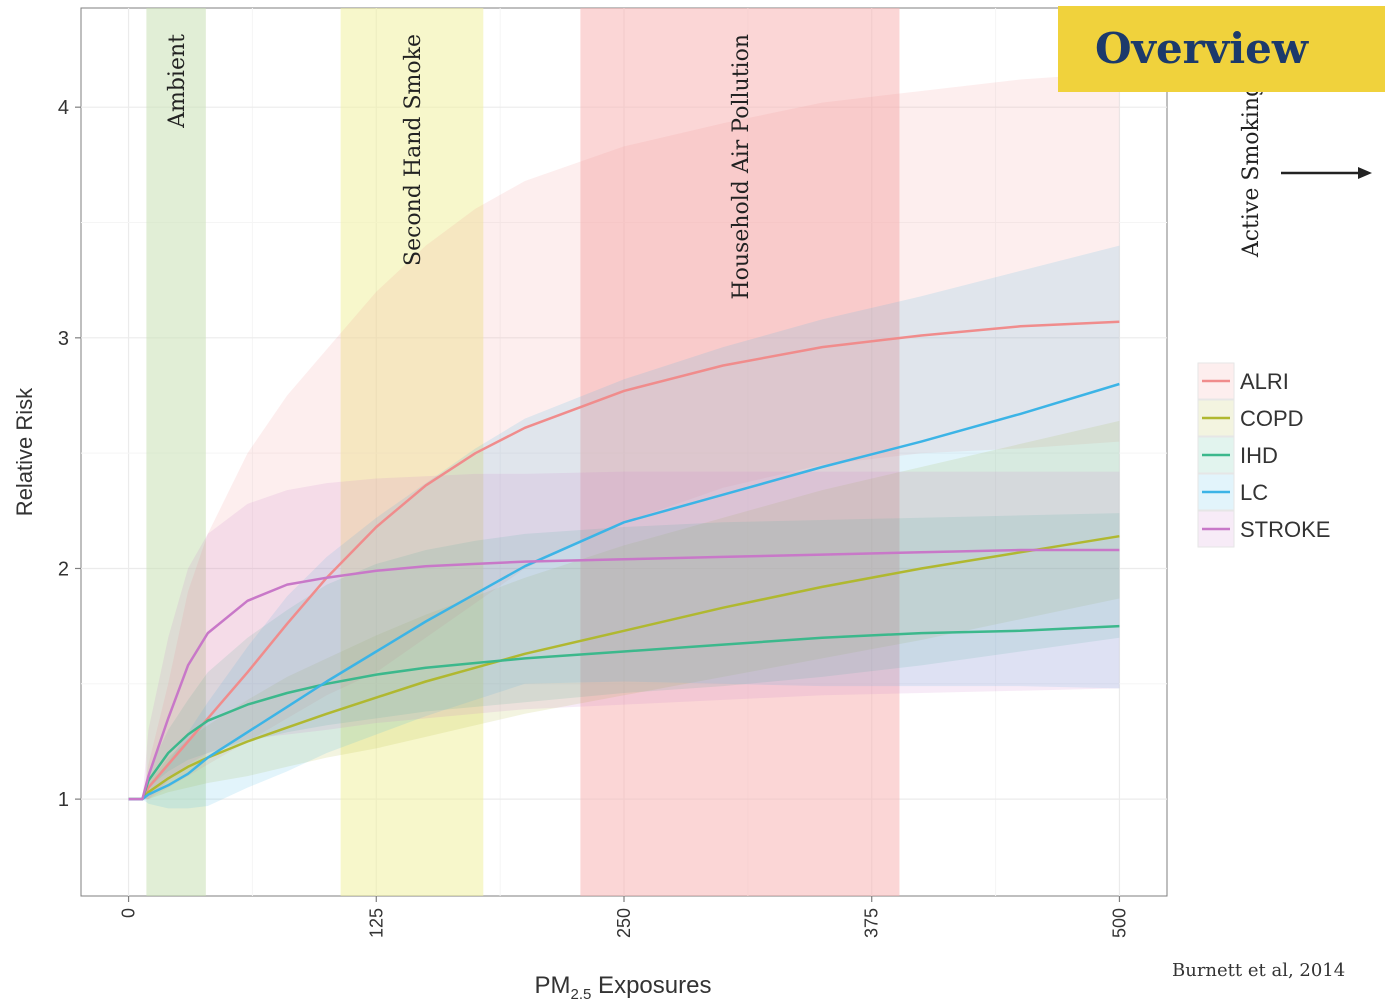 Image resolution: width=1393 pixels, height=1002 pixels. I want to click on active-smoking-arrow-icon, so click(1326, 173).